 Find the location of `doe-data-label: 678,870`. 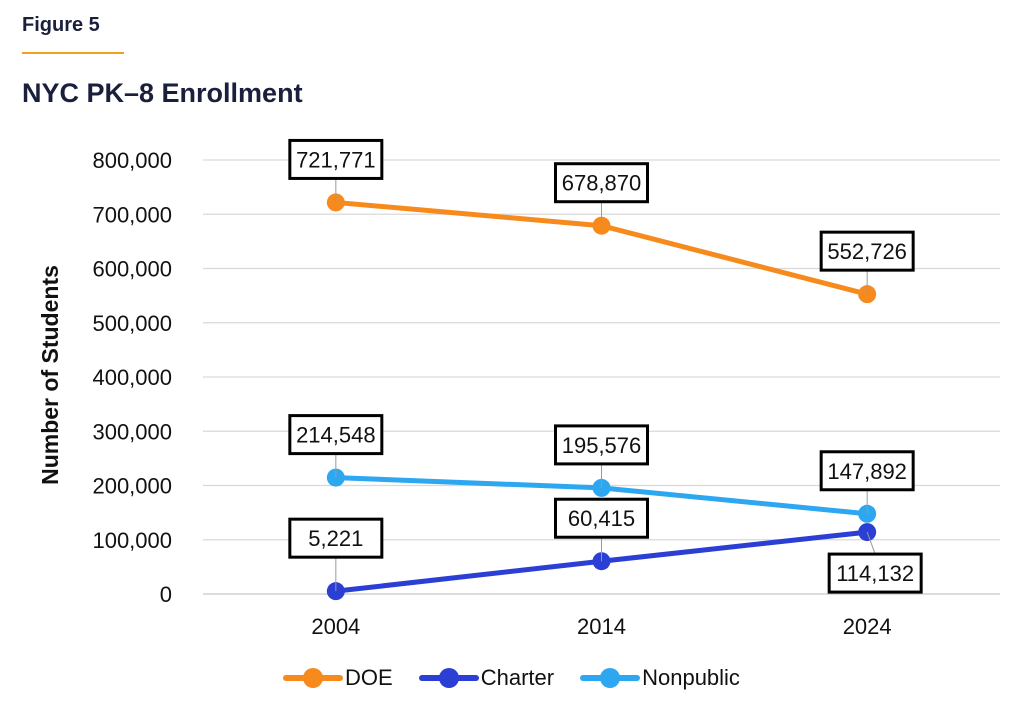

doe-data-label: 678,870 is located at coordinates (602, 183).